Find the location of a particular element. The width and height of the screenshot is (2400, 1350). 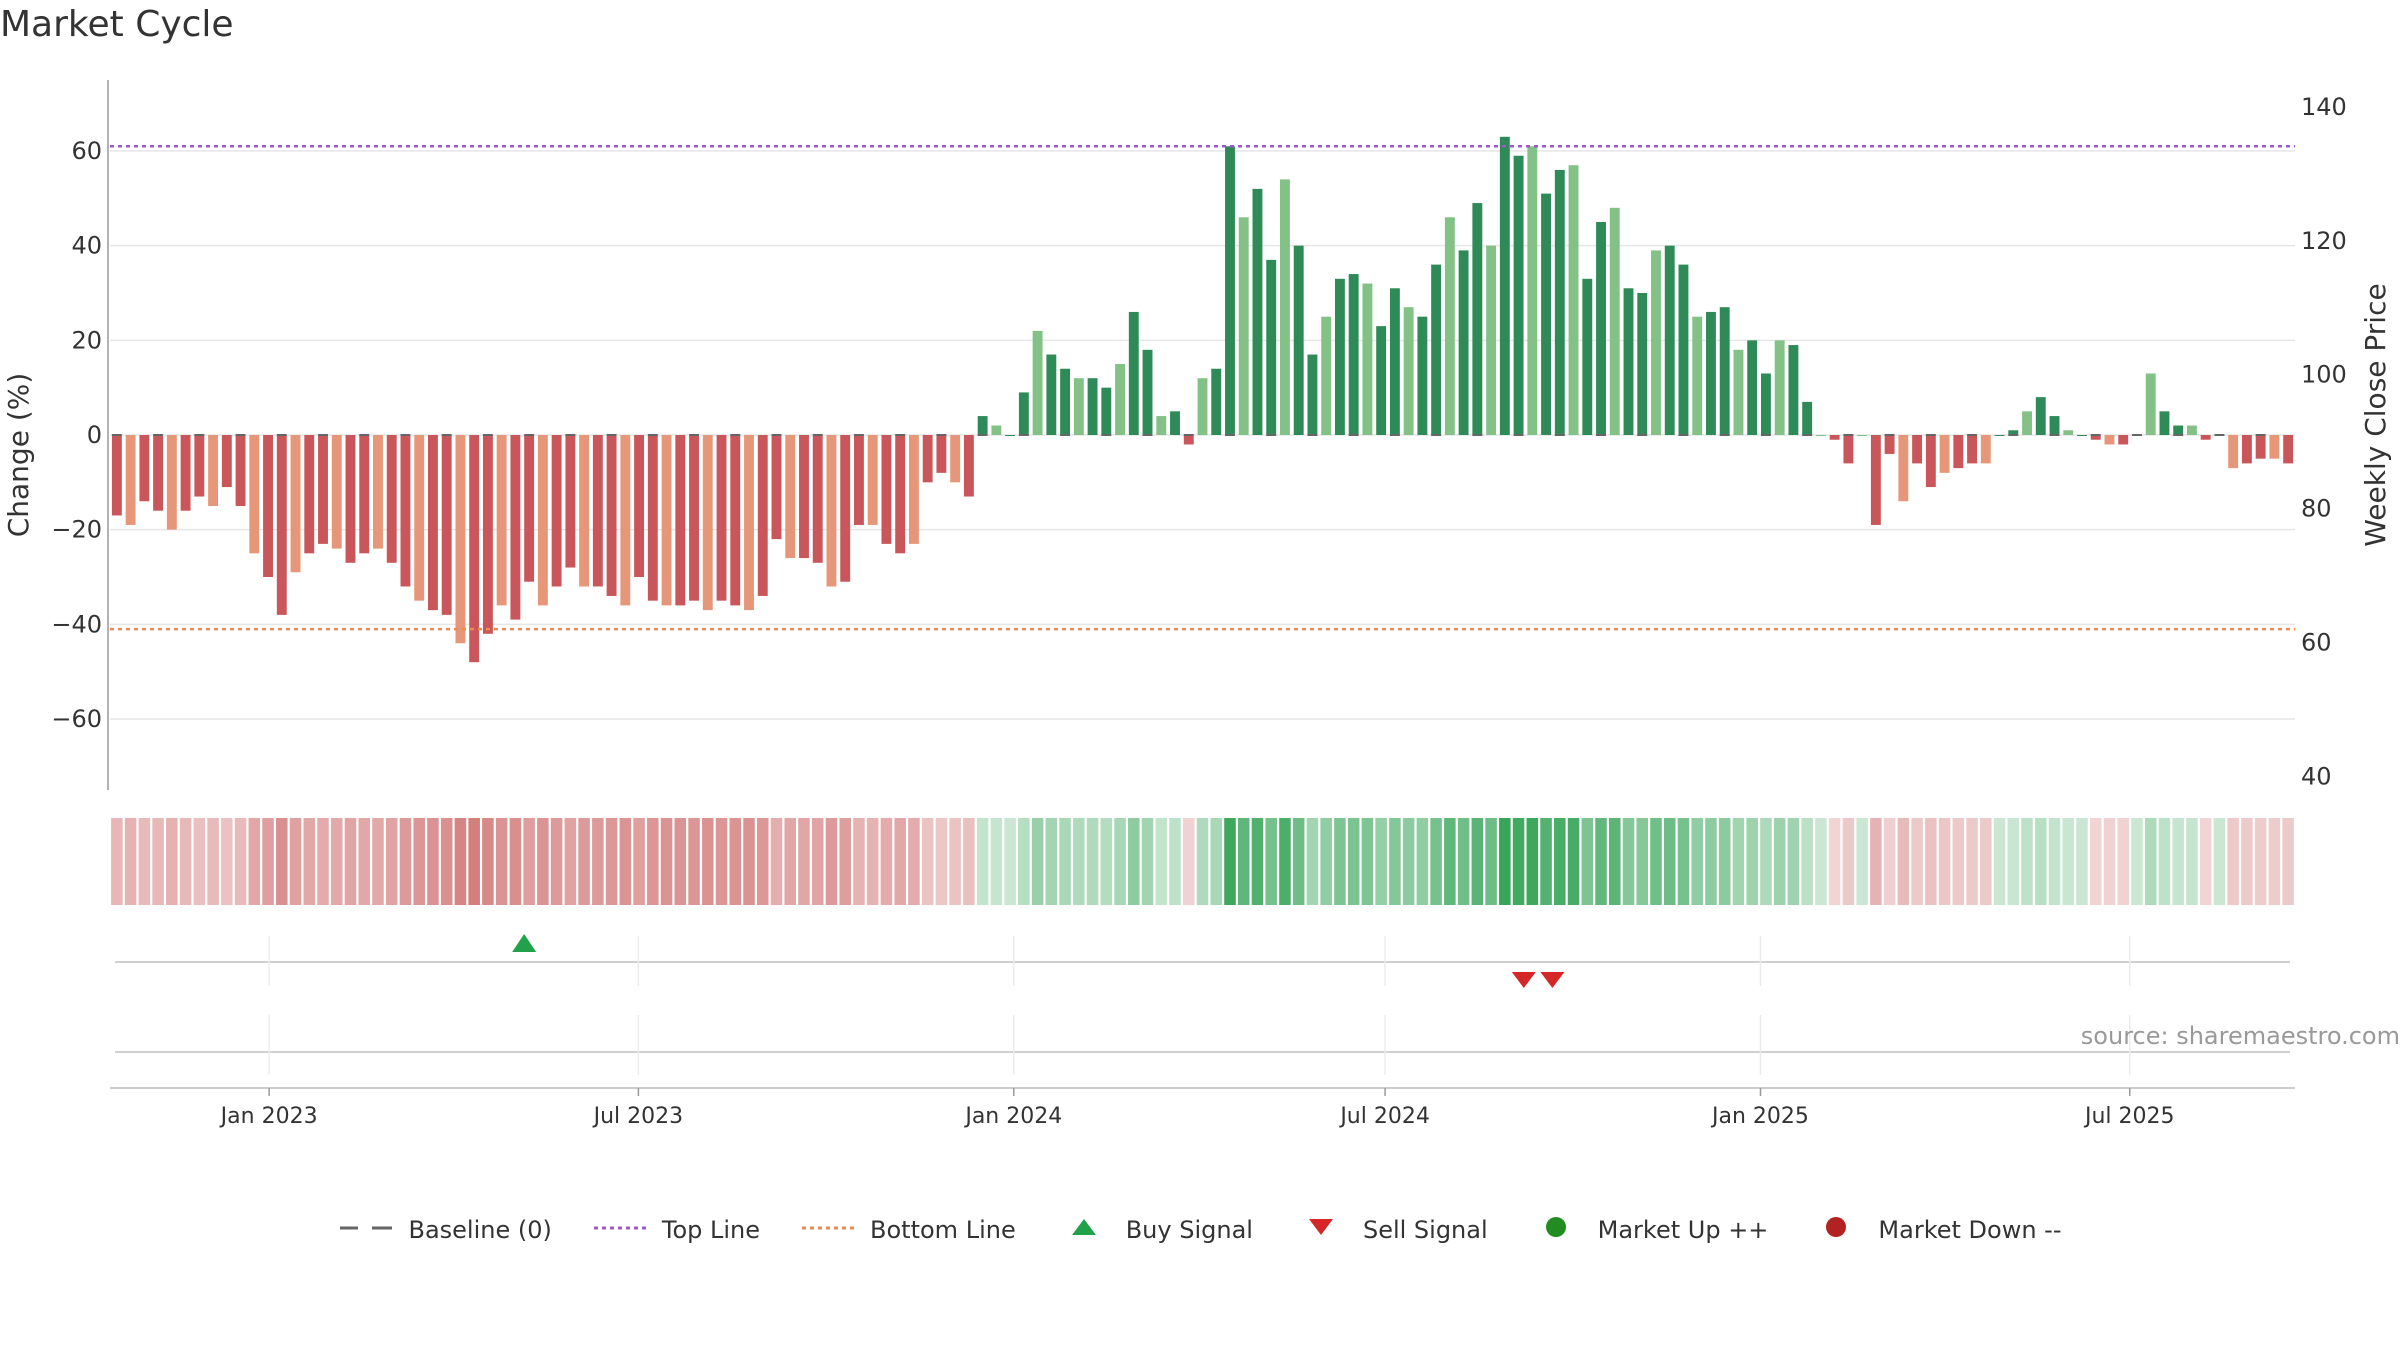

y-tick-label: −60 is located at coordinates (76, 719).